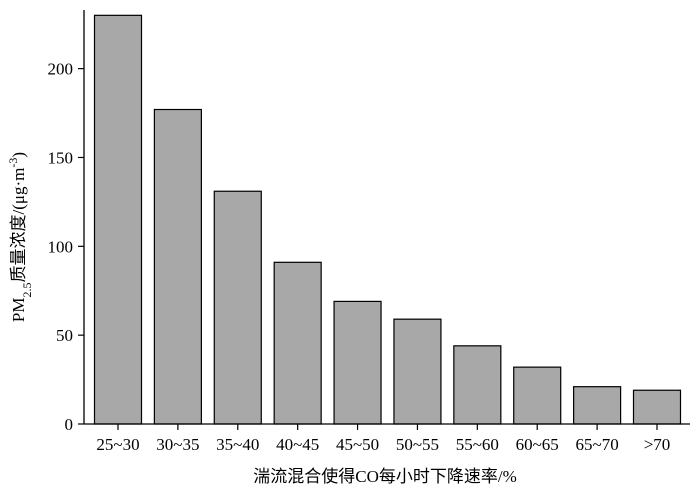 The width and height of the screenshot is (700, 496). I want to click on x-tick-label: 25~30, so click(117, 444).